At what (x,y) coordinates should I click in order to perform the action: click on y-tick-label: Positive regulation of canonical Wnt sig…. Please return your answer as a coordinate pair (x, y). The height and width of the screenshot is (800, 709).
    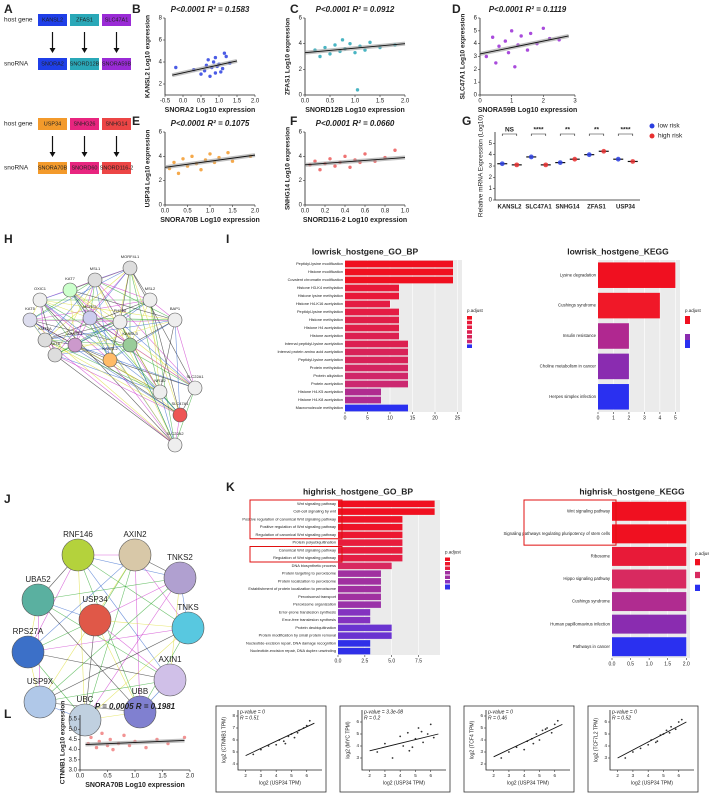
    Looking at the image, I should click on (289, 518).